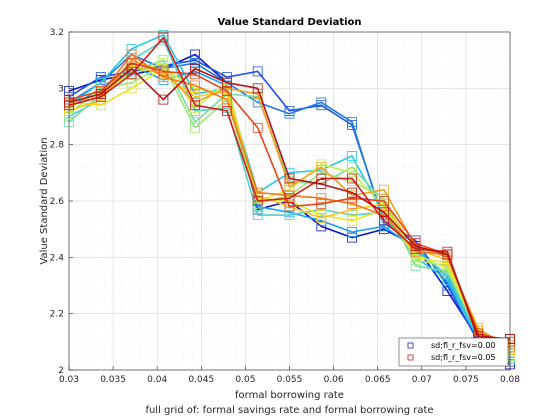 The image size is (560, 420). Describe the element at coordinates (57, 202) in the screenshot. I see `y-tick-label: 2.6` at that location.